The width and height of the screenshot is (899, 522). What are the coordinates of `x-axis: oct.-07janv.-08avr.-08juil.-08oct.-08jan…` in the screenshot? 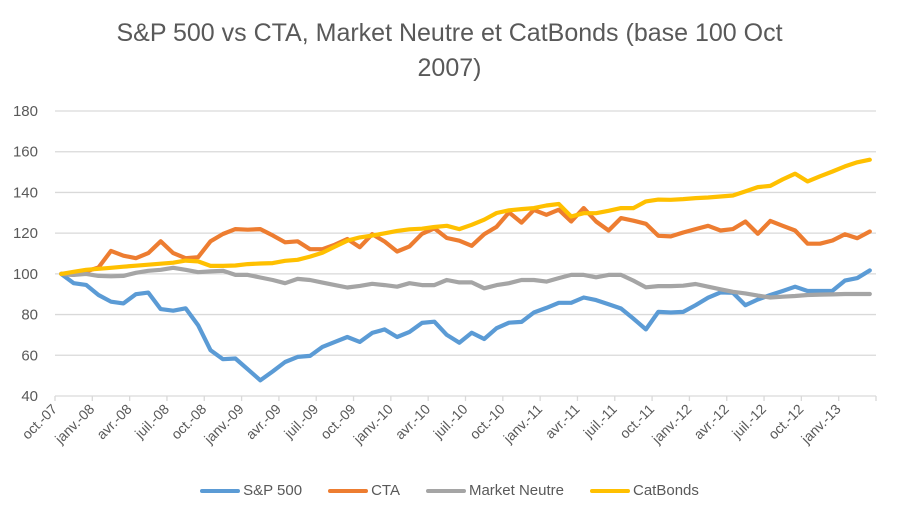 It's located at (448, 422).